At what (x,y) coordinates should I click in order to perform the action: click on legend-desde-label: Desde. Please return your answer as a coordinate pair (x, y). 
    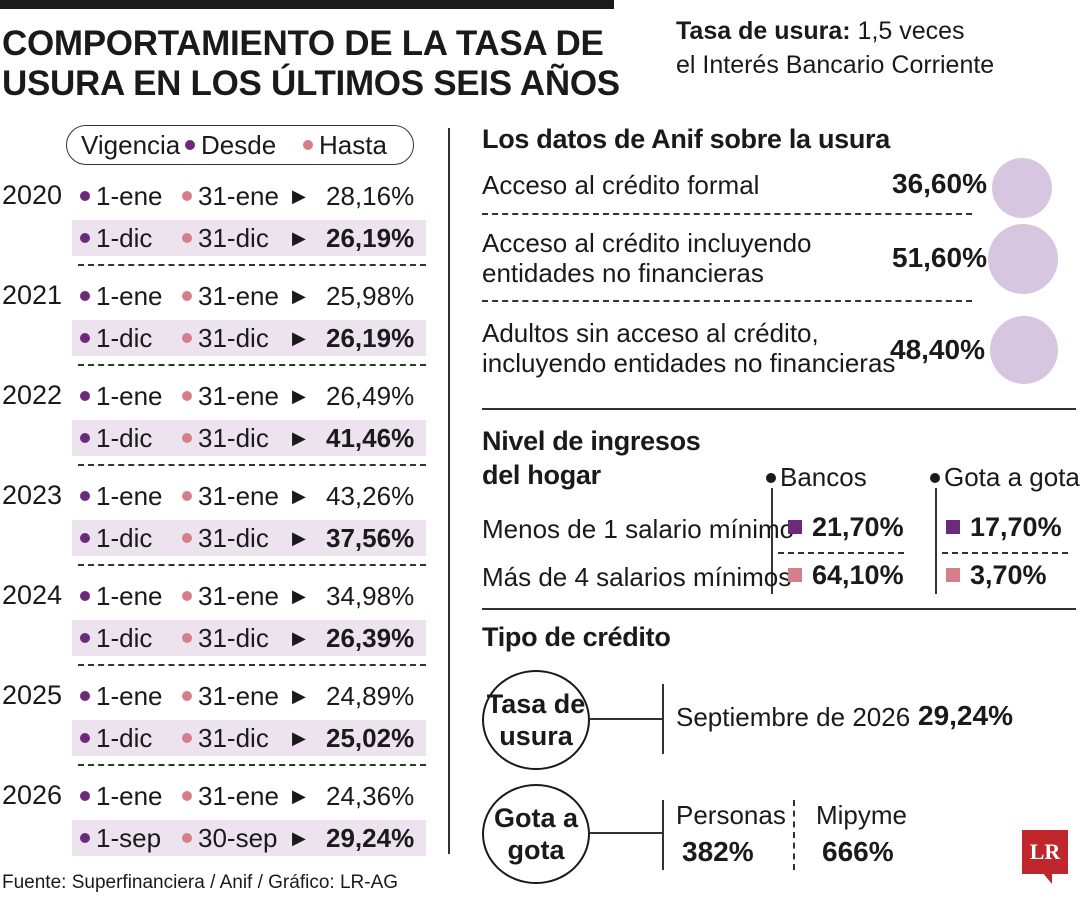
    Looking at the image, I should click on (239, 145).